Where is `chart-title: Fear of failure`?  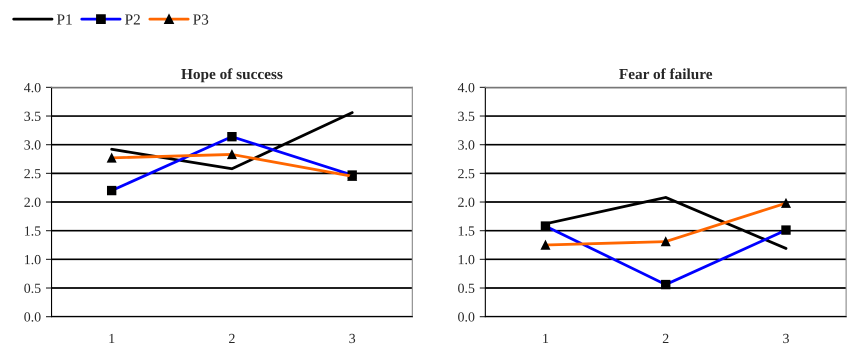 chart-title: Fear of failure is located at coordinates (665, 74).